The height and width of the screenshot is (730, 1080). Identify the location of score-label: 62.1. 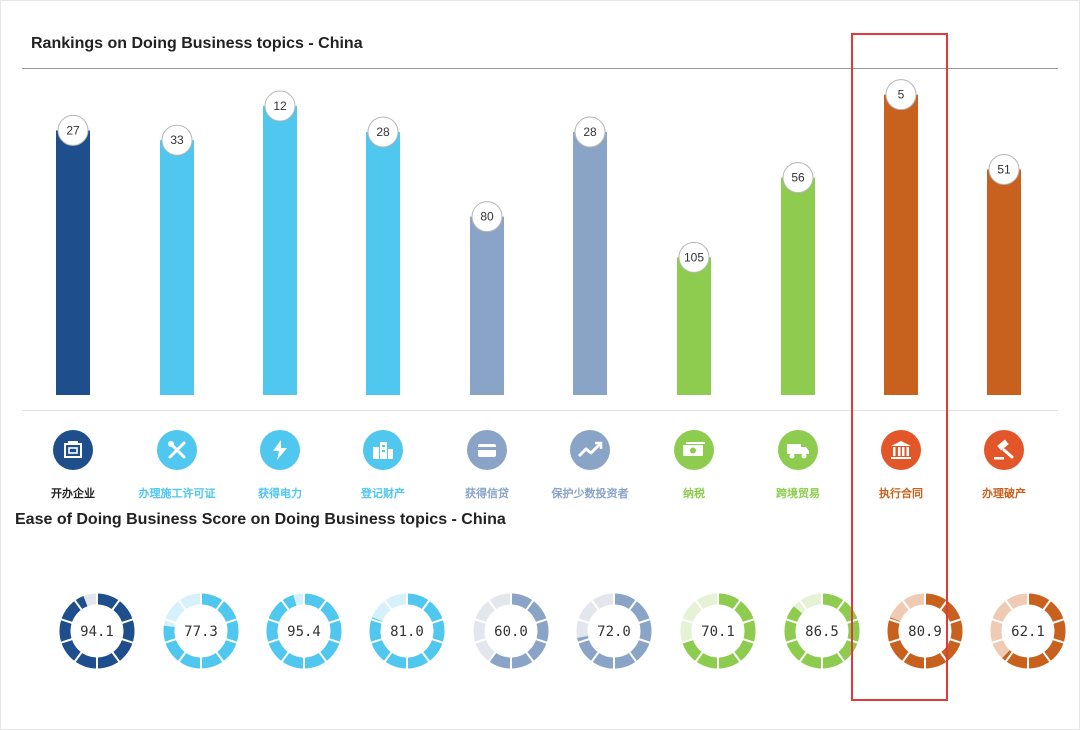
(1028, 632).